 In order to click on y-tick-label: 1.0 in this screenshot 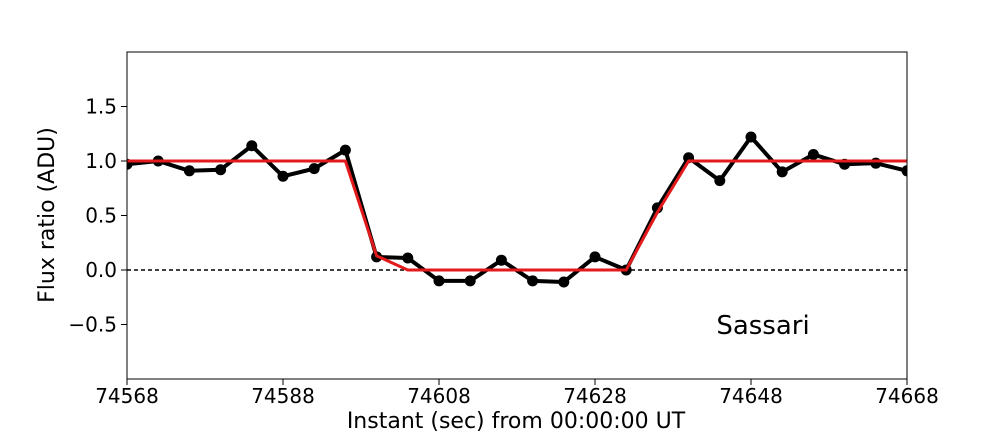, I will do `click(101, 161)`.